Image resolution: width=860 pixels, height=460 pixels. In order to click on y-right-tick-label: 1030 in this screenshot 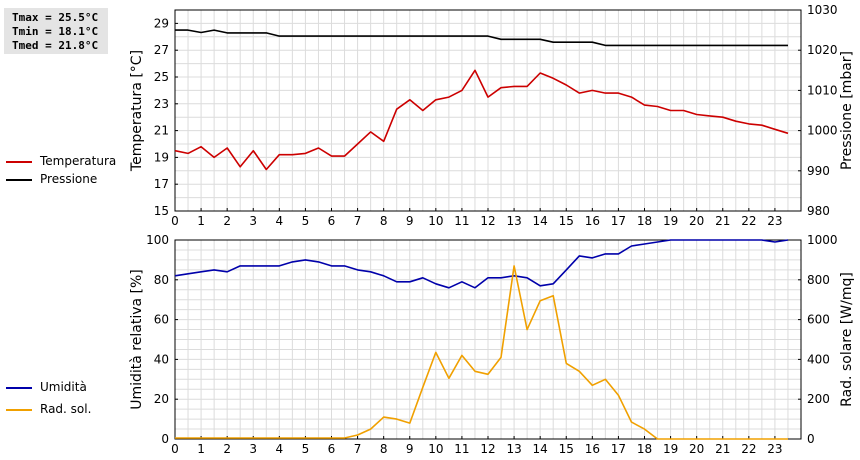, I will do `click(822, 10)`.